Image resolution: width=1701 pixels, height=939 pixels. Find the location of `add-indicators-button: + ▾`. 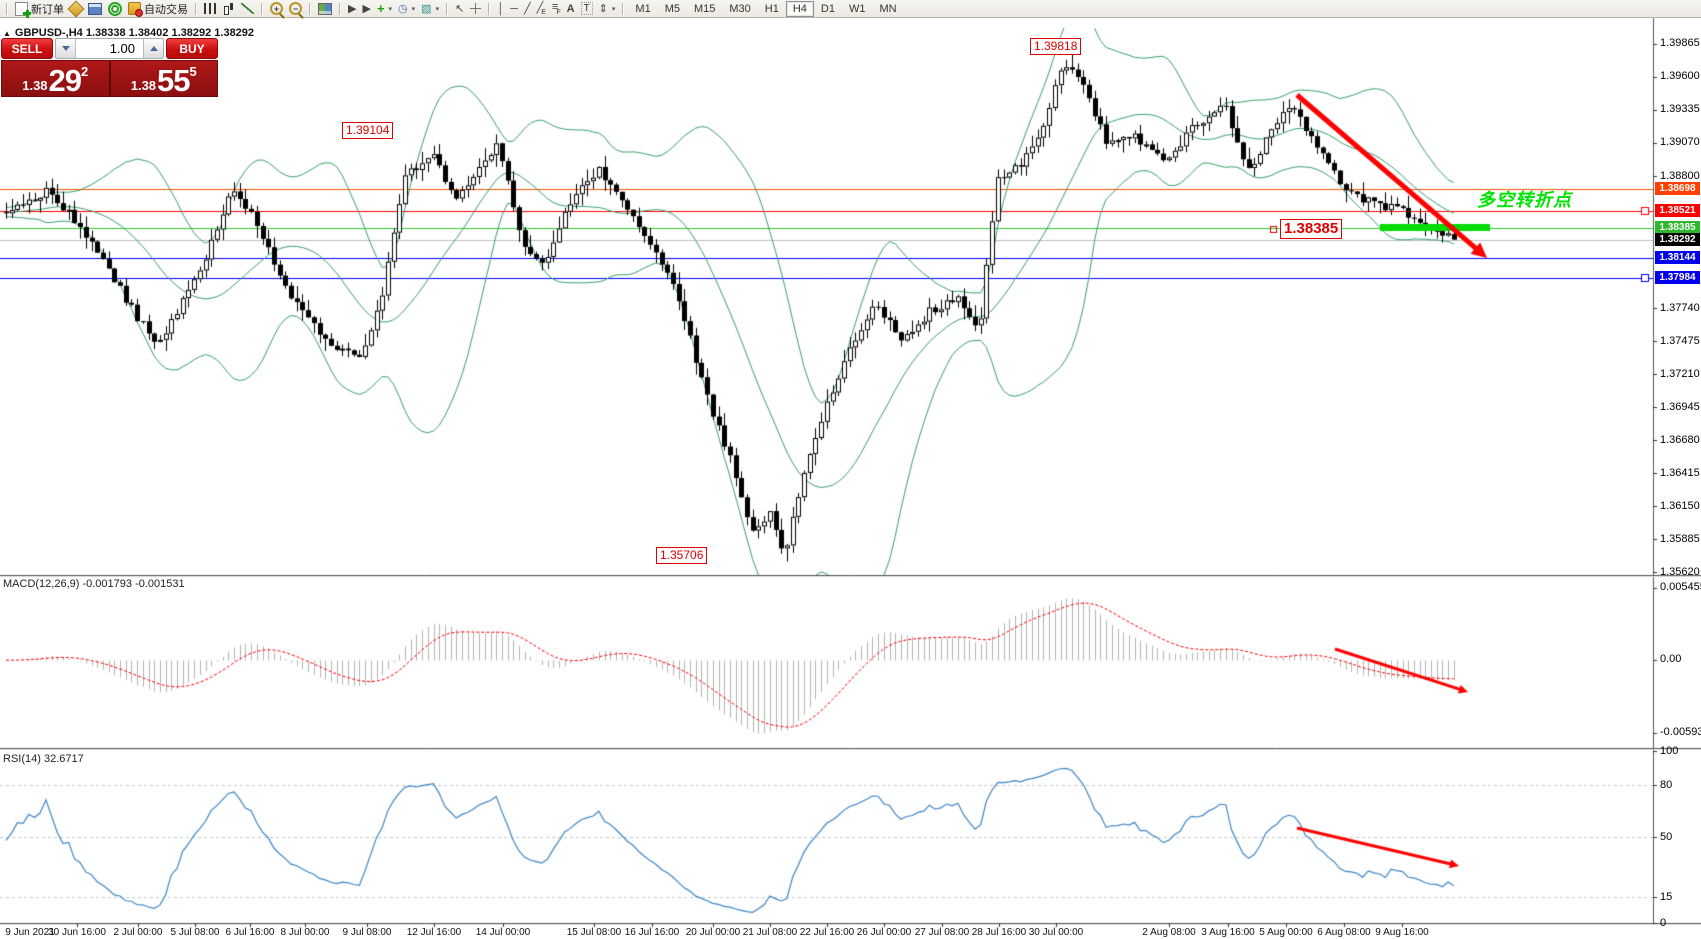

add-indicators-button: + ▾ is located at coordinates (384, 8).